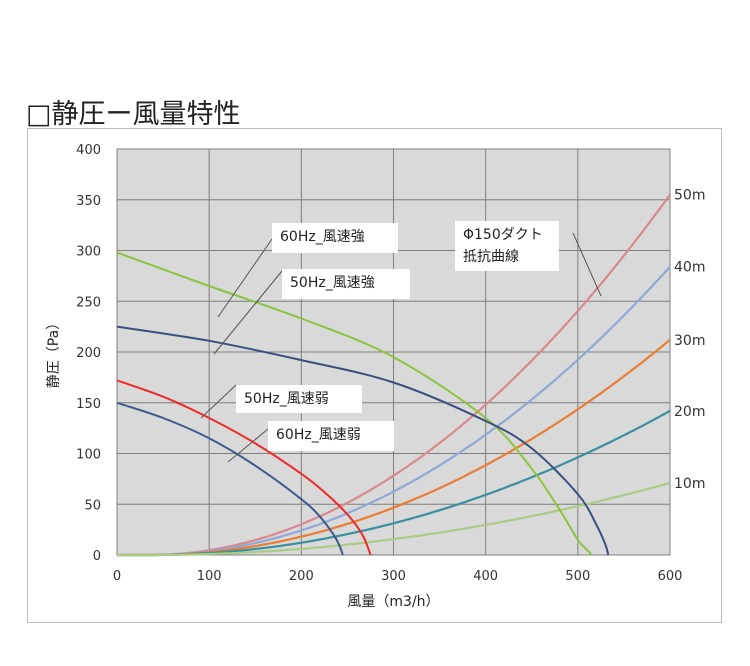  Describe the element at coordinates (503, 235) in the screenshot. I see `callout-duct-text: Φ150ダクト` at that location.